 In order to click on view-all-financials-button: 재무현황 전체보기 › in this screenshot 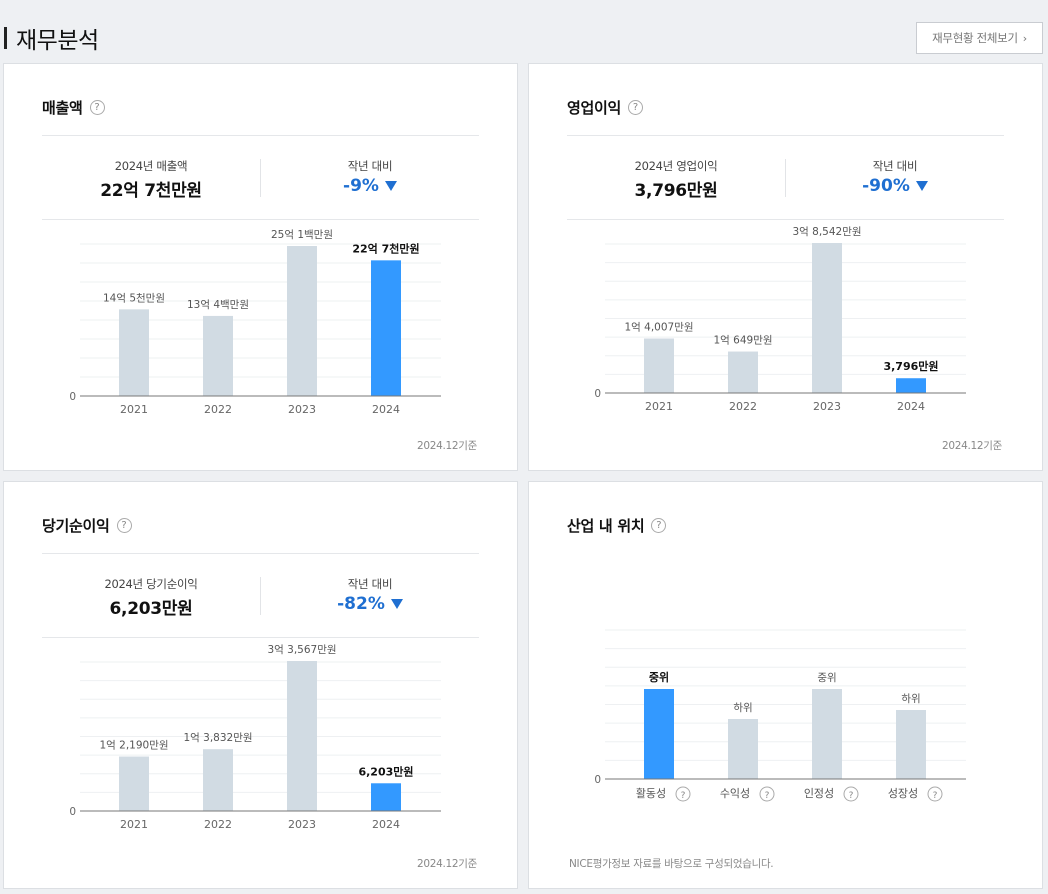, I will do `click(979, 38)`.